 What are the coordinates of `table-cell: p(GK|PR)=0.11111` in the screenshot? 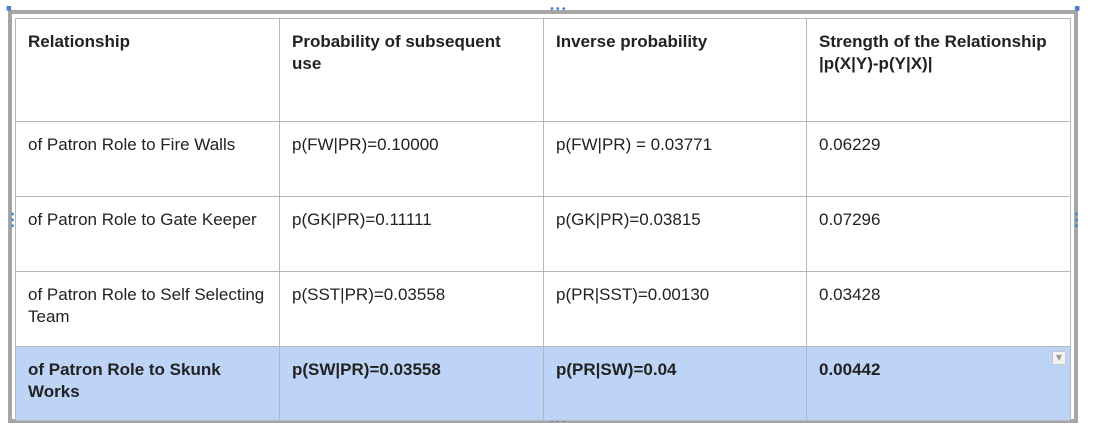 It's located at (411, 234).